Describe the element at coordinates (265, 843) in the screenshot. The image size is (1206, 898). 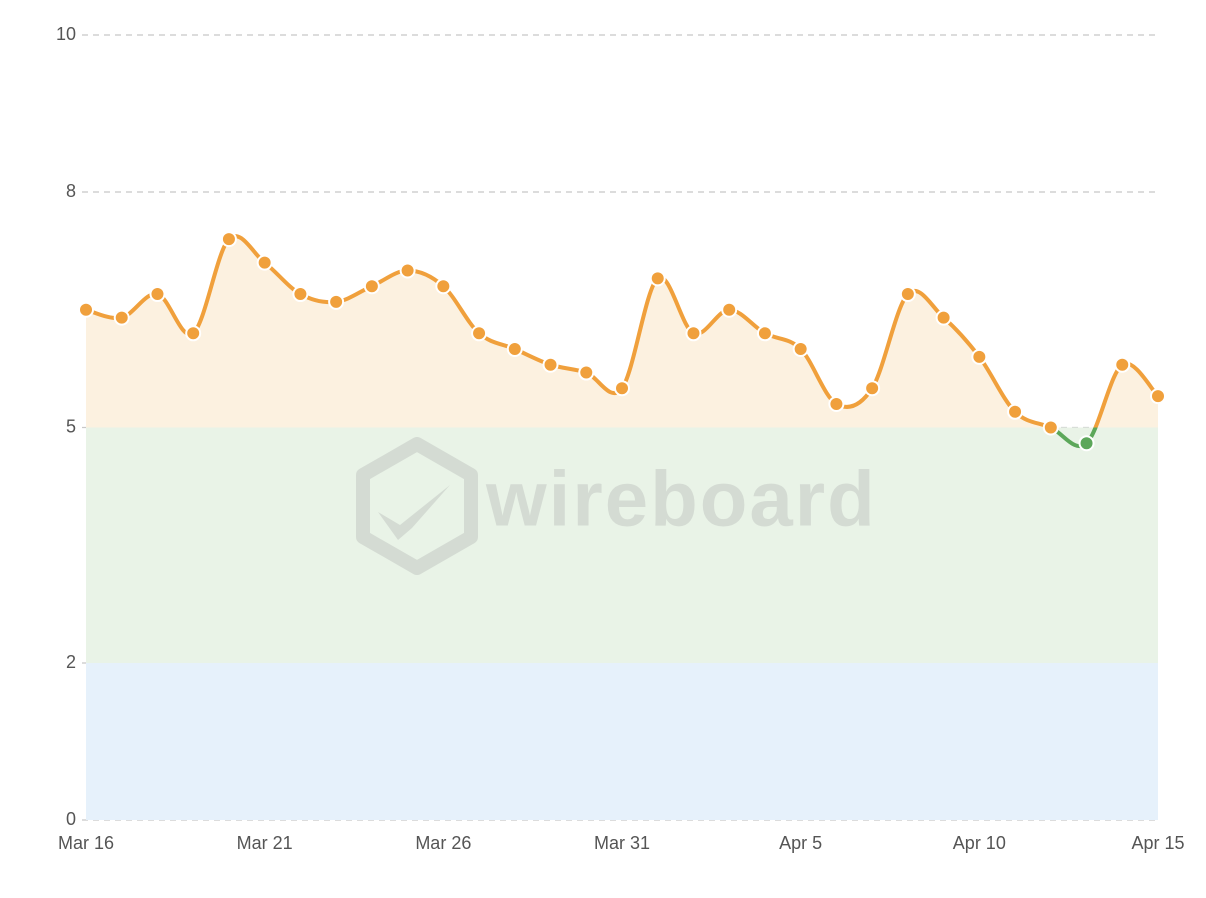
I see `x-tick-label: Mar 21` at that location.